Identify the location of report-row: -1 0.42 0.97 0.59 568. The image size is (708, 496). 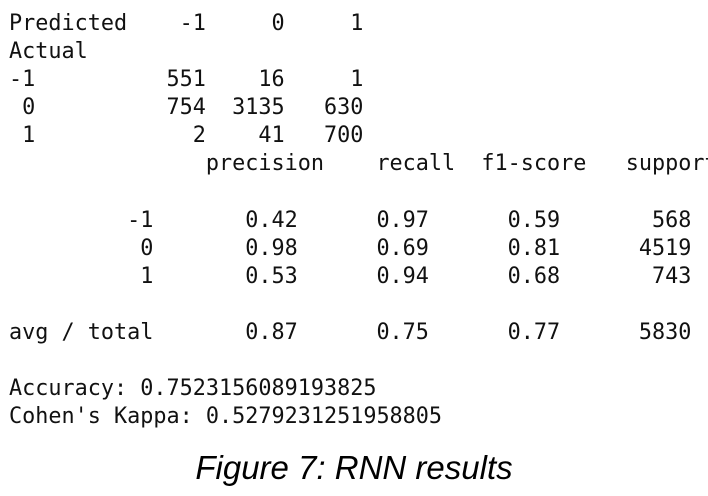
(350, 220).